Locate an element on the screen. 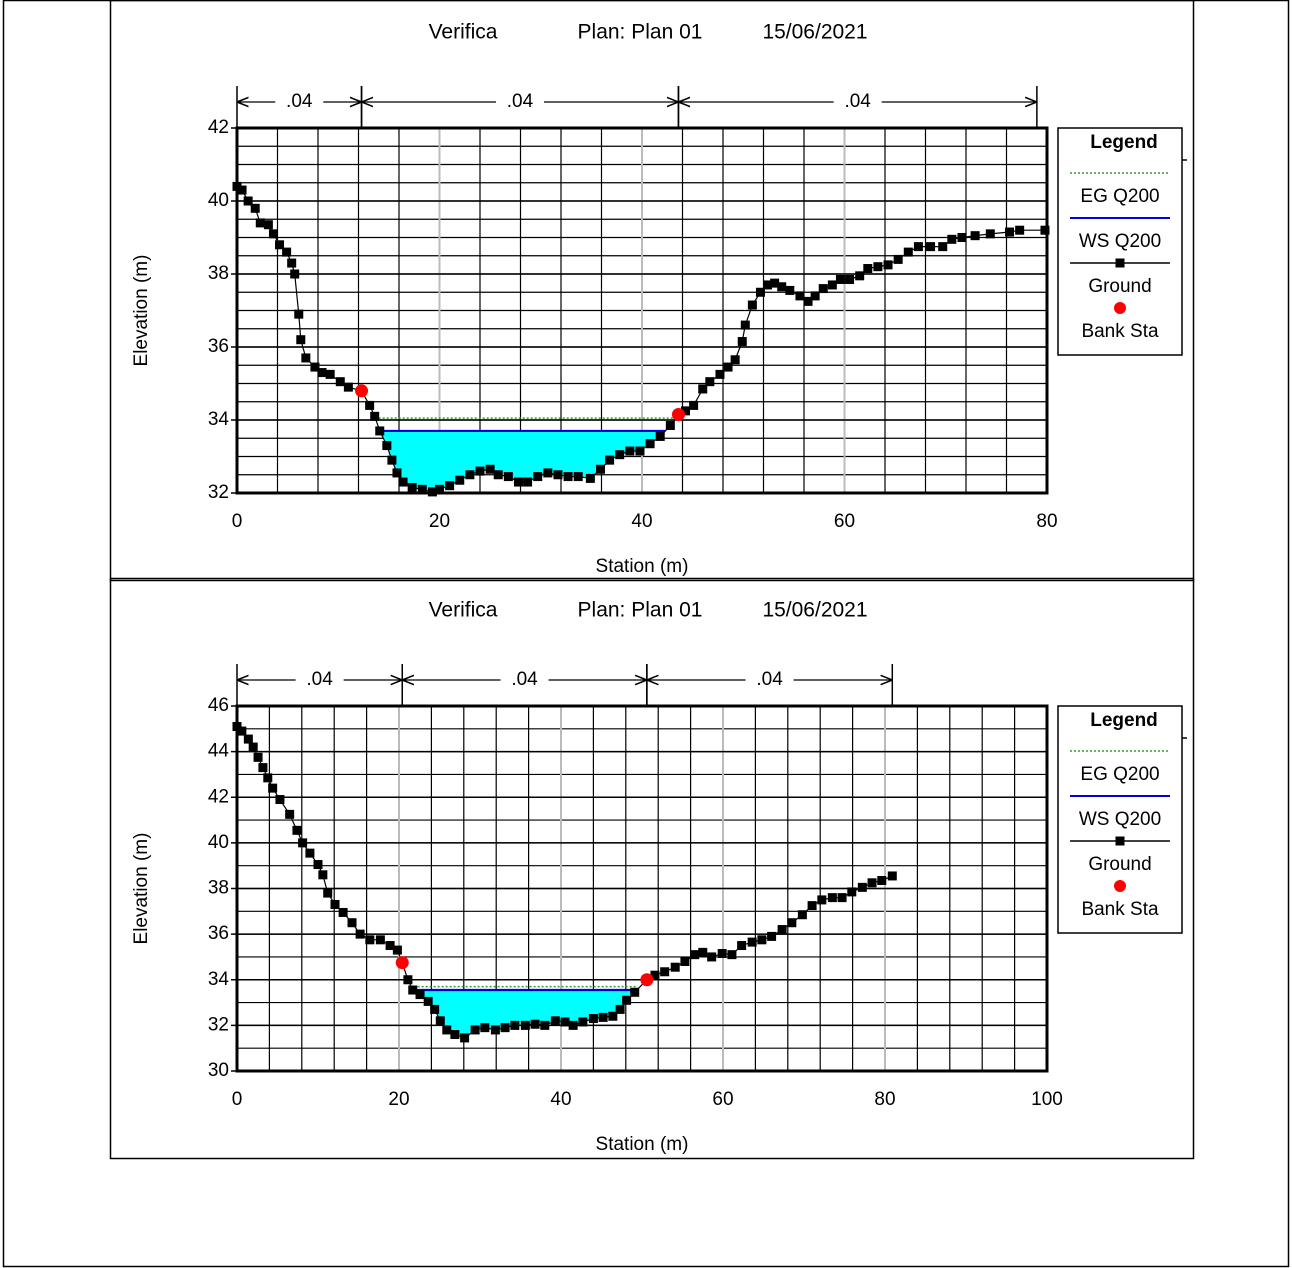  legend-label: Ground is located at coordinates (1119, 286).